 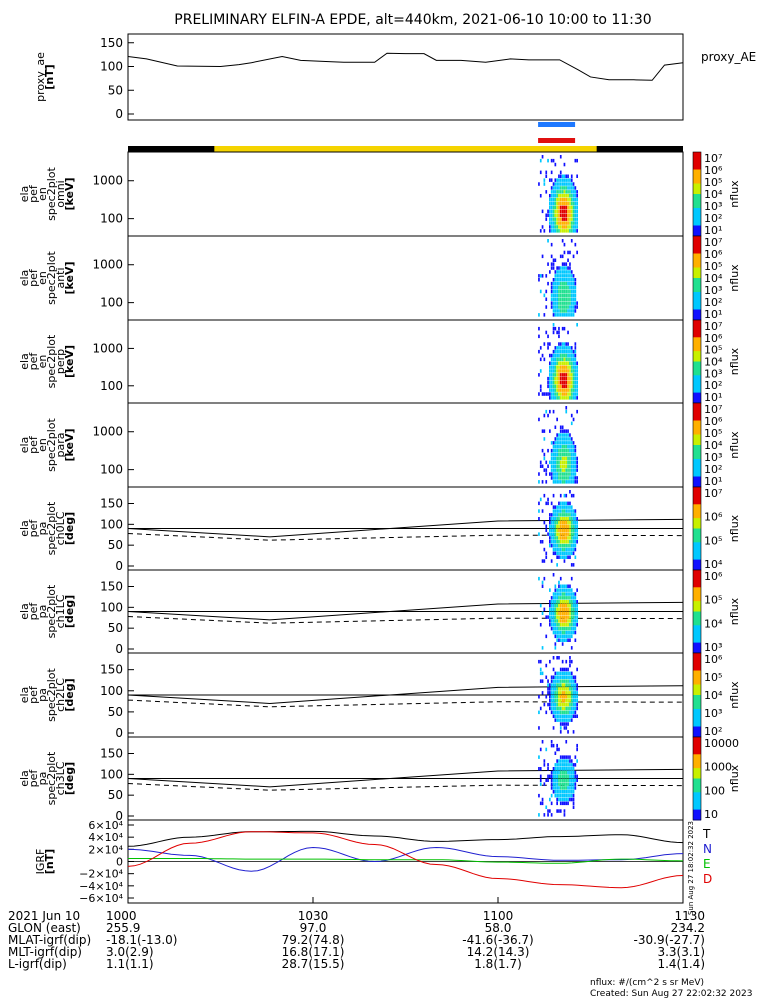 What do you see at coordinates (721, 743) in the screenshot?
I see `colorbar-tick-label: 10000` at bounding box center [721, 743].